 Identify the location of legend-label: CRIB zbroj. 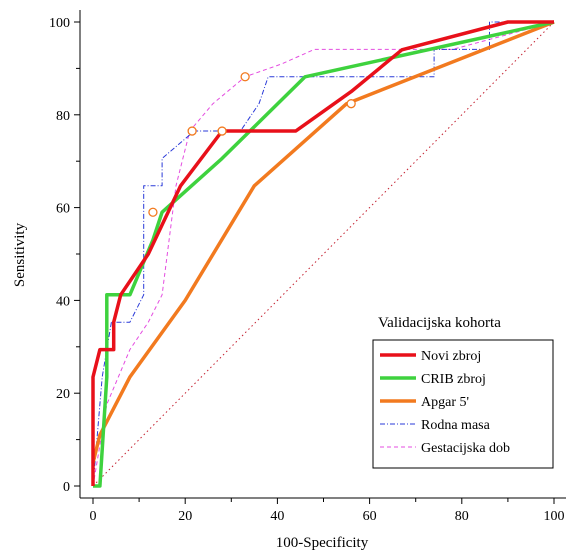
(453, 379).